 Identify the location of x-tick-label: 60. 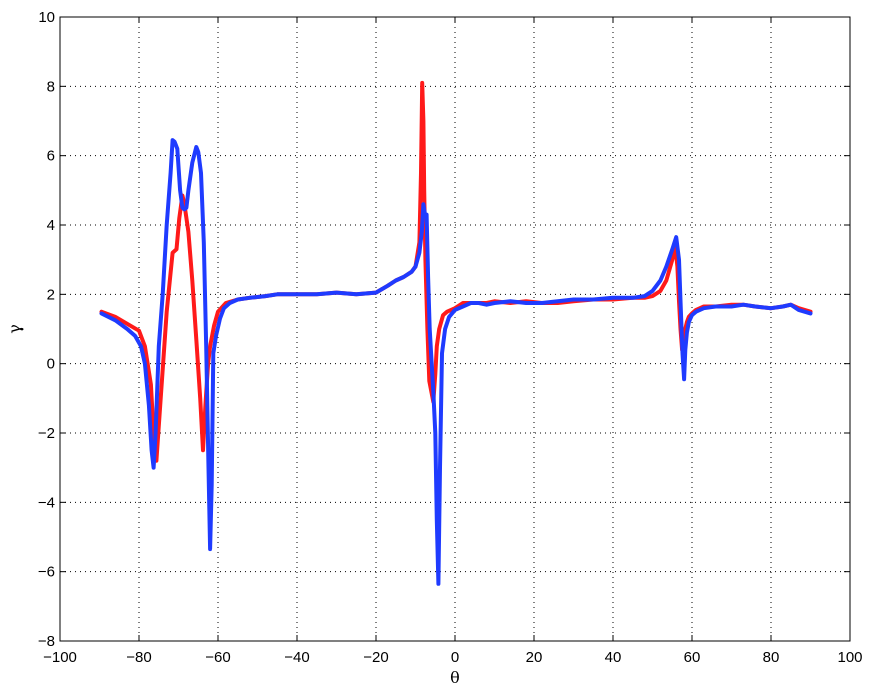
(692, 657).